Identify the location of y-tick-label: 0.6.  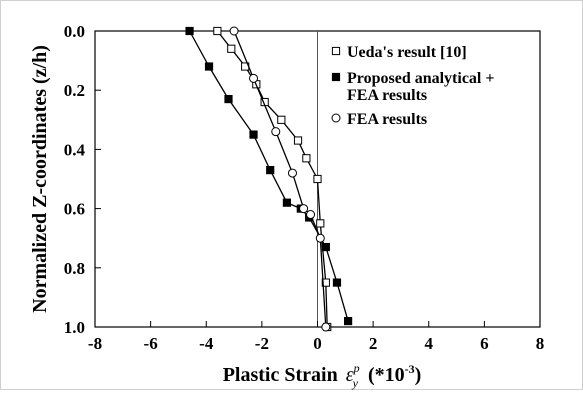
(74, 209).